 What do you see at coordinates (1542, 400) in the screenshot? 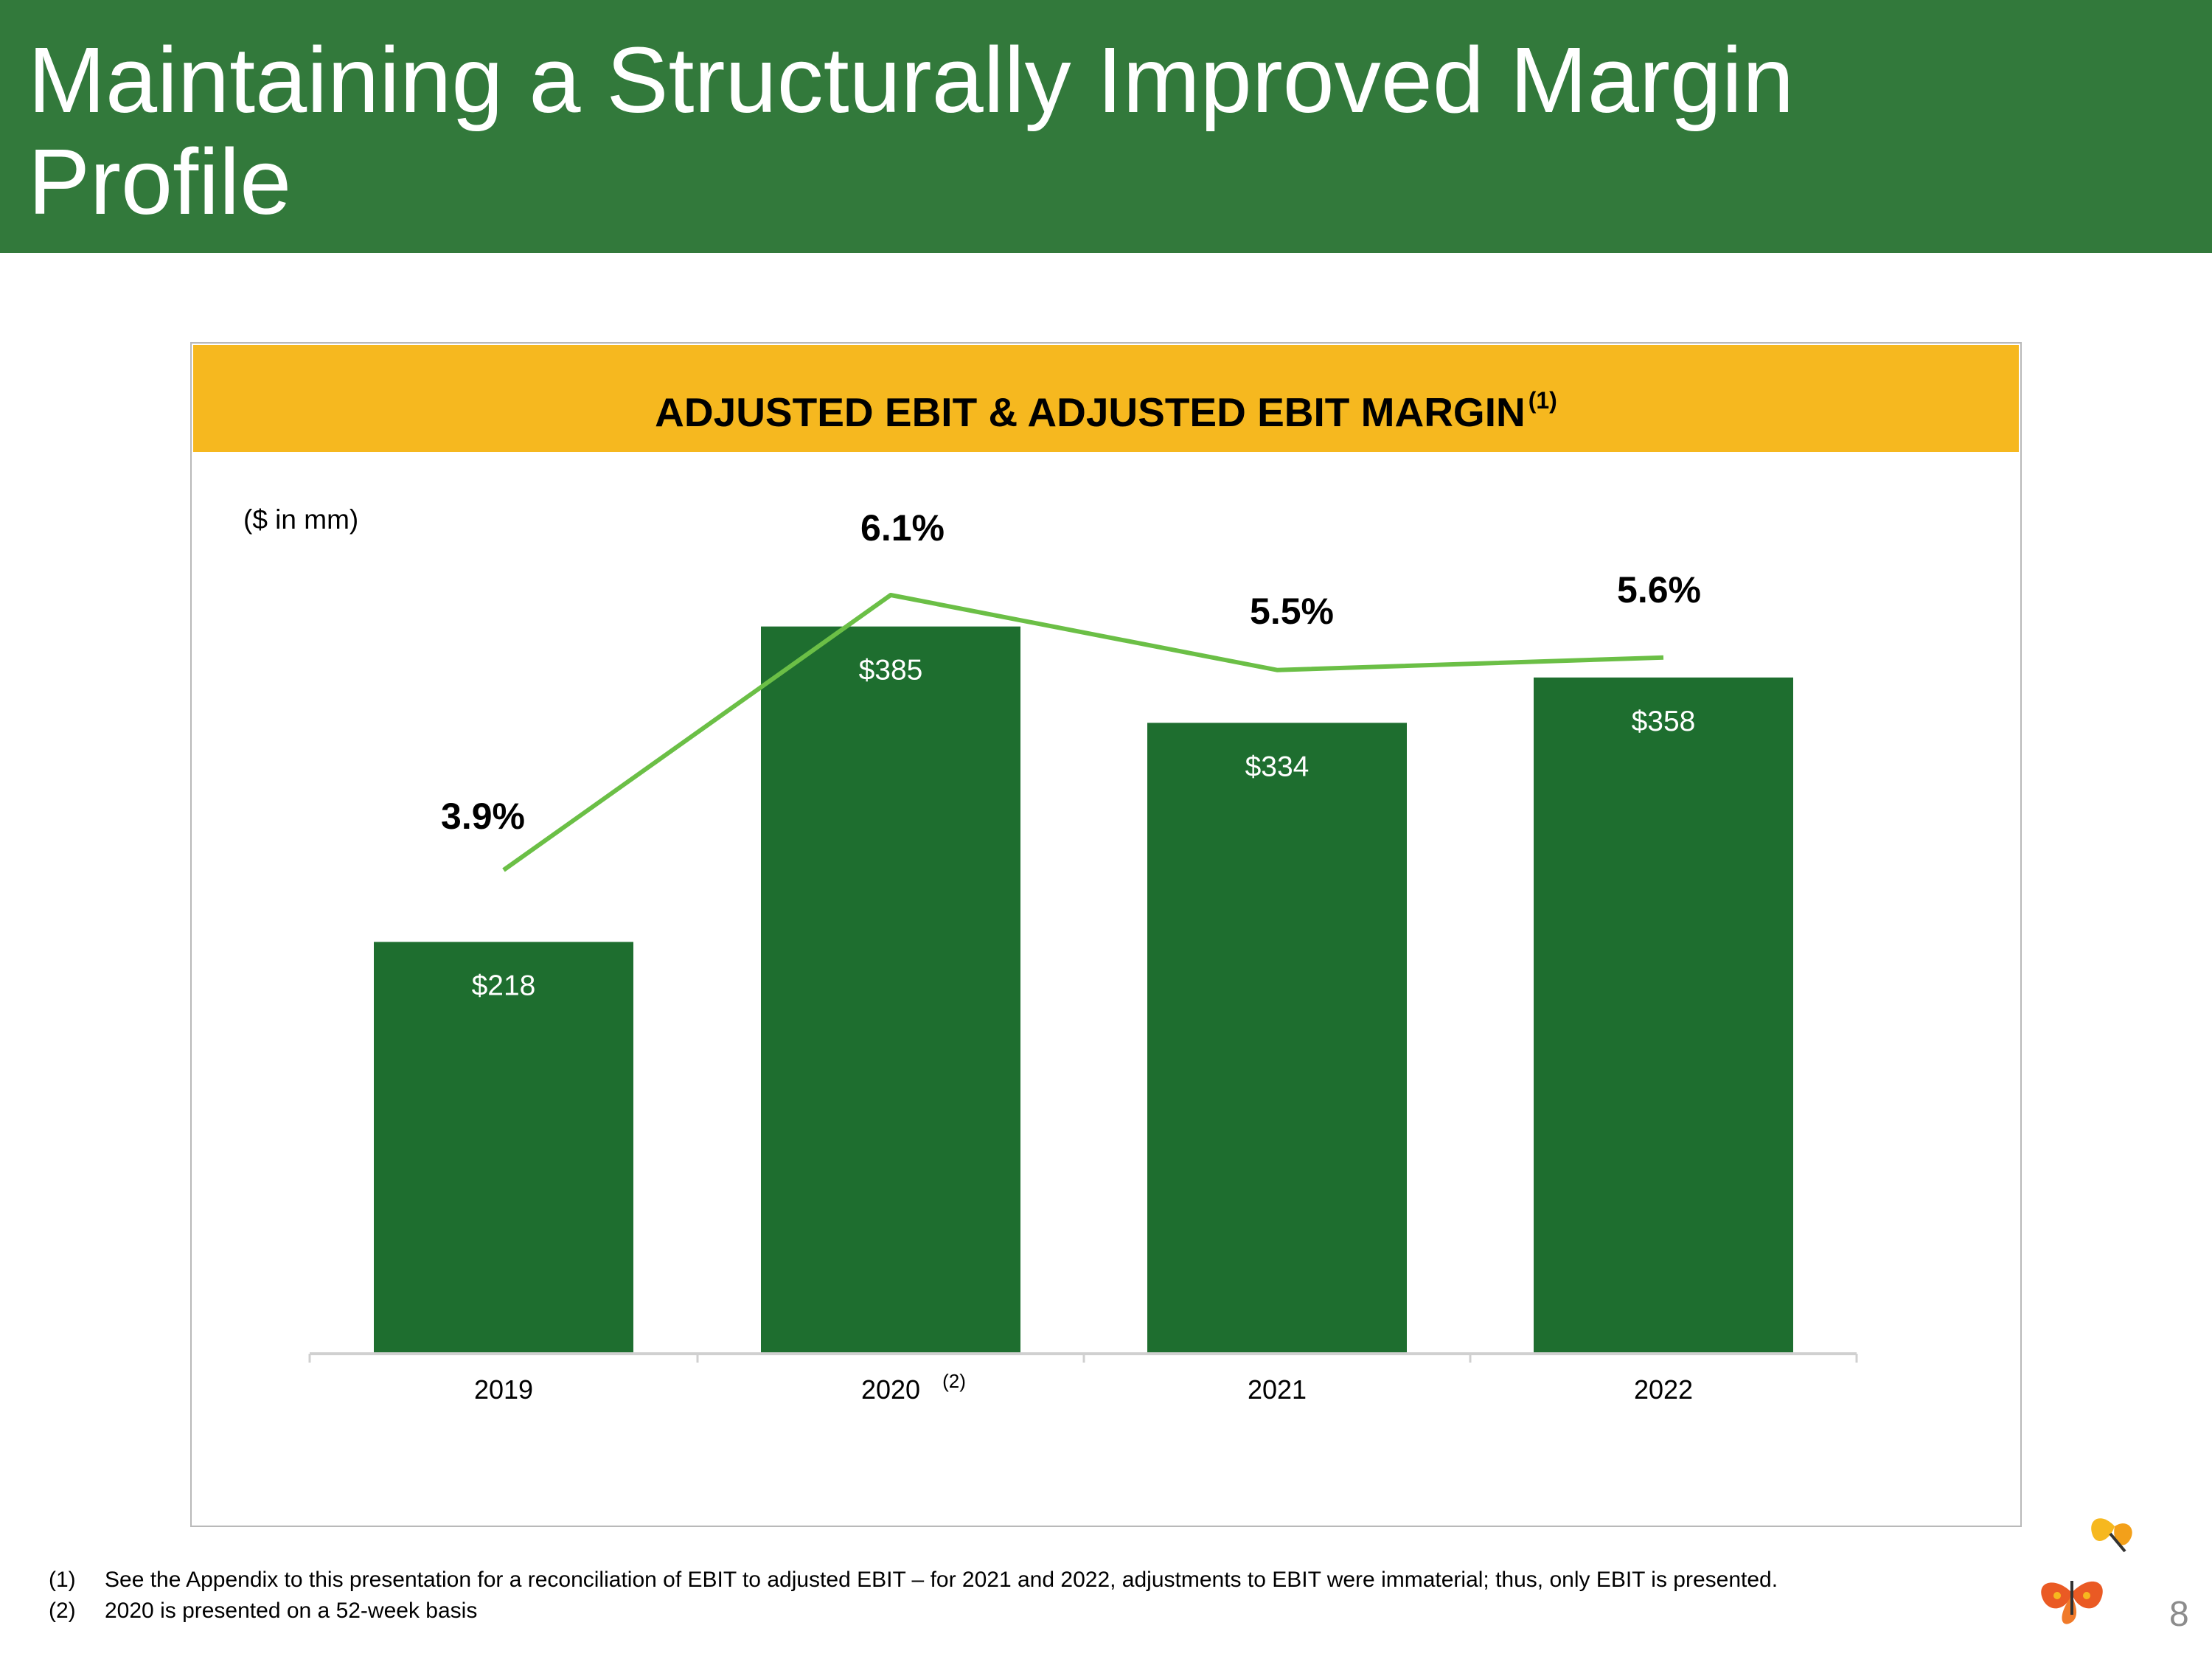
I see `chart-title-footnote-ref: (1)` at bounding box center [1542, 400].